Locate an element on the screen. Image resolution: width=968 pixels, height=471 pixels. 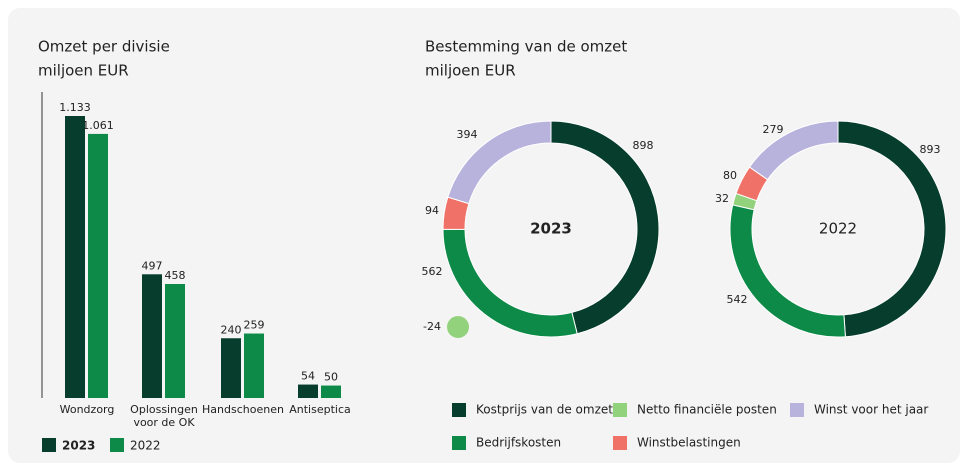
legend-label: Winstbelastingen is located at coordinates (689, 443).